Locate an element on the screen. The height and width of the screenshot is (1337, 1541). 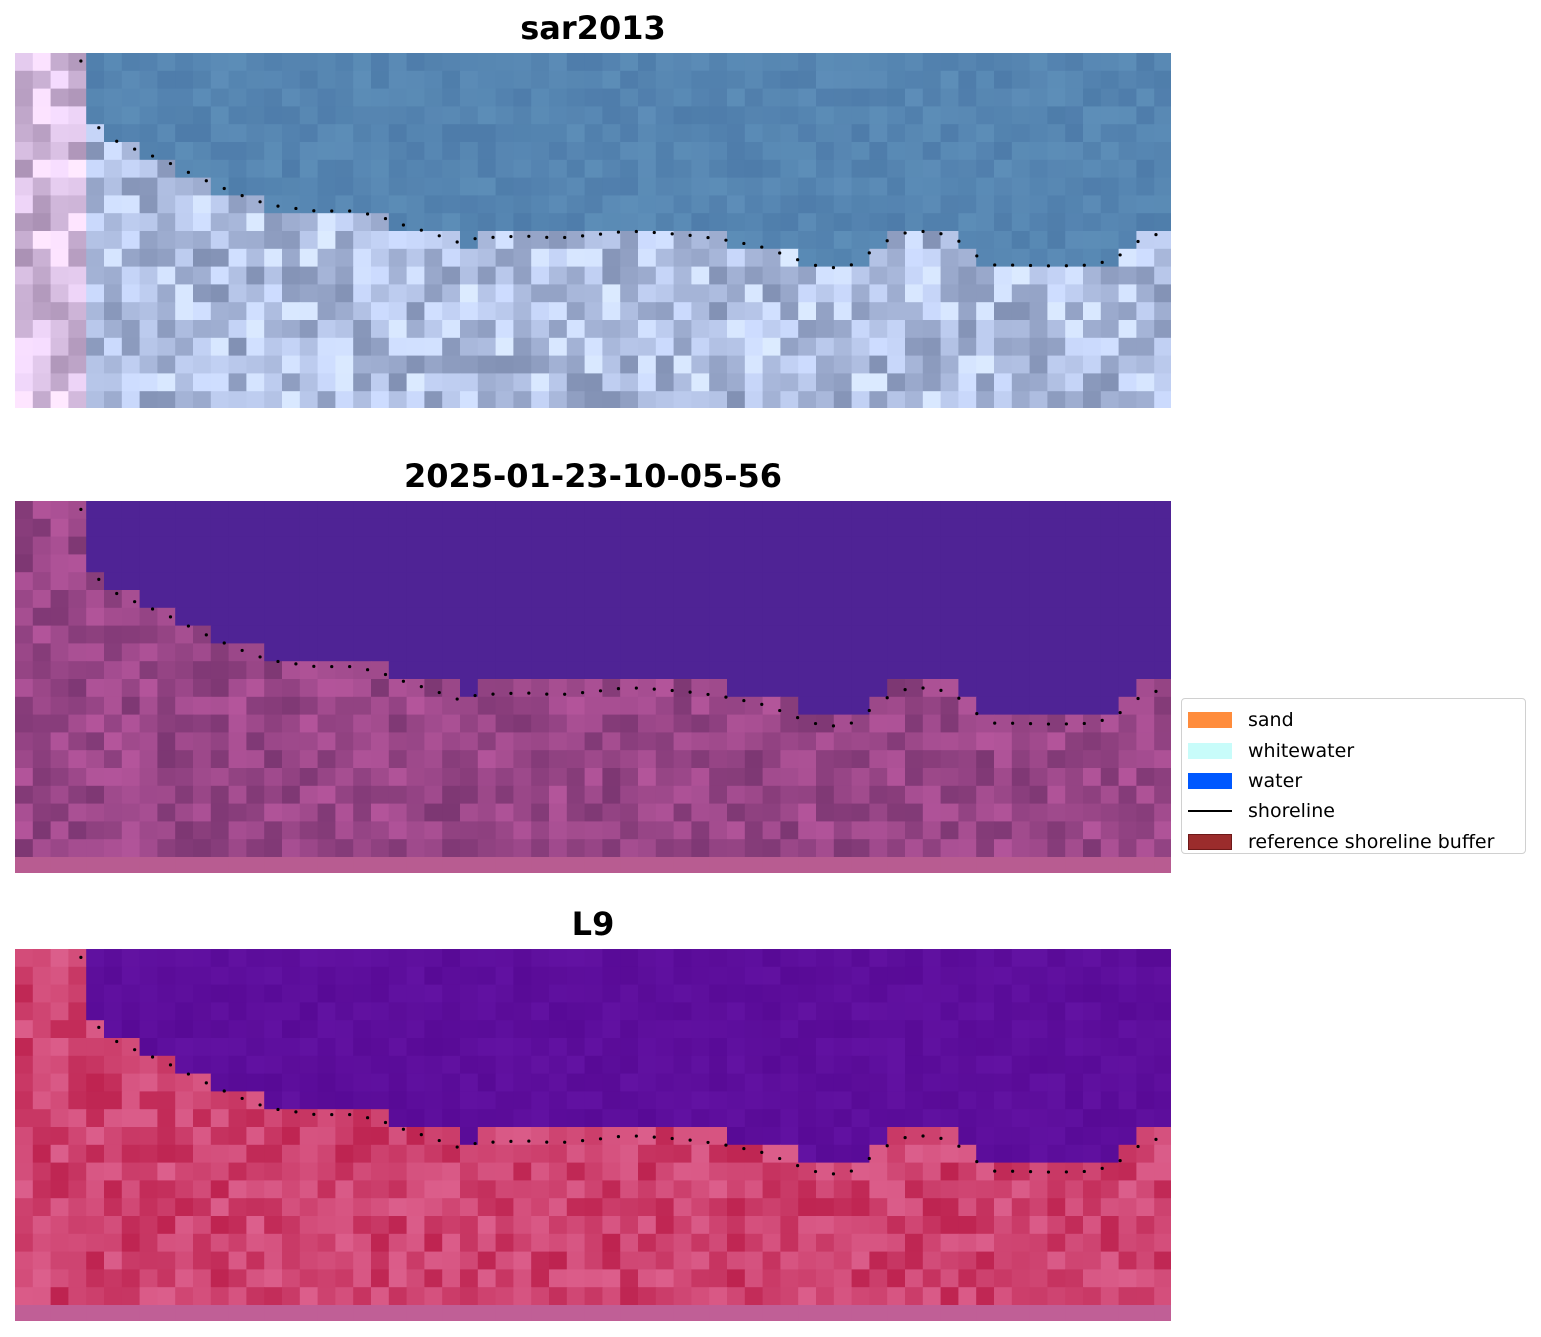
legend-item-whitewater: whitewater is located at coordinates (1356, 750).